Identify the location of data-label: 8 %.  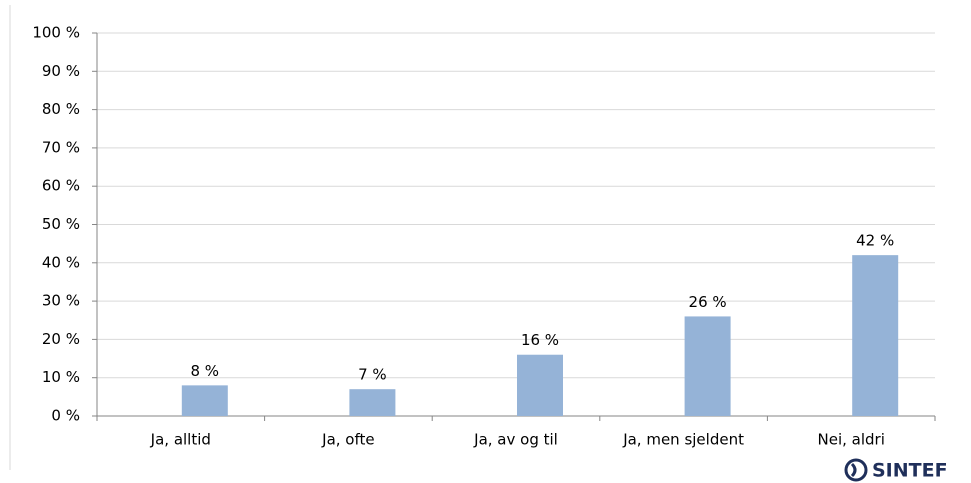
(205, 371).